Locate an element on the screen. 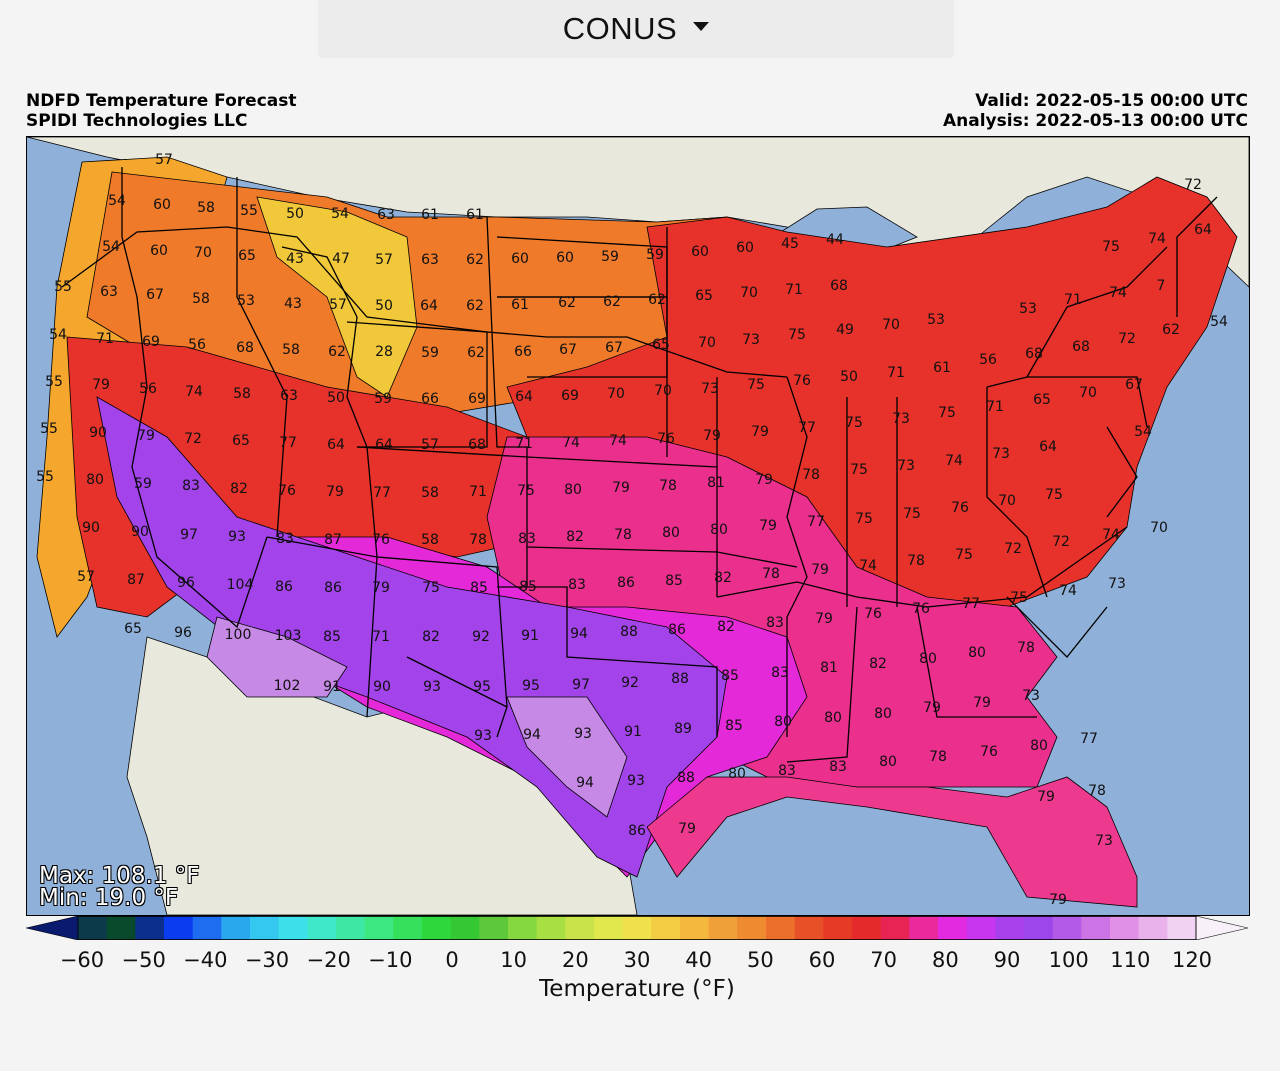 Image resolution: width=1280 pixels, height=1071 pixels. colorbar-tick-label: −30 is located at coordinates (267, 960).